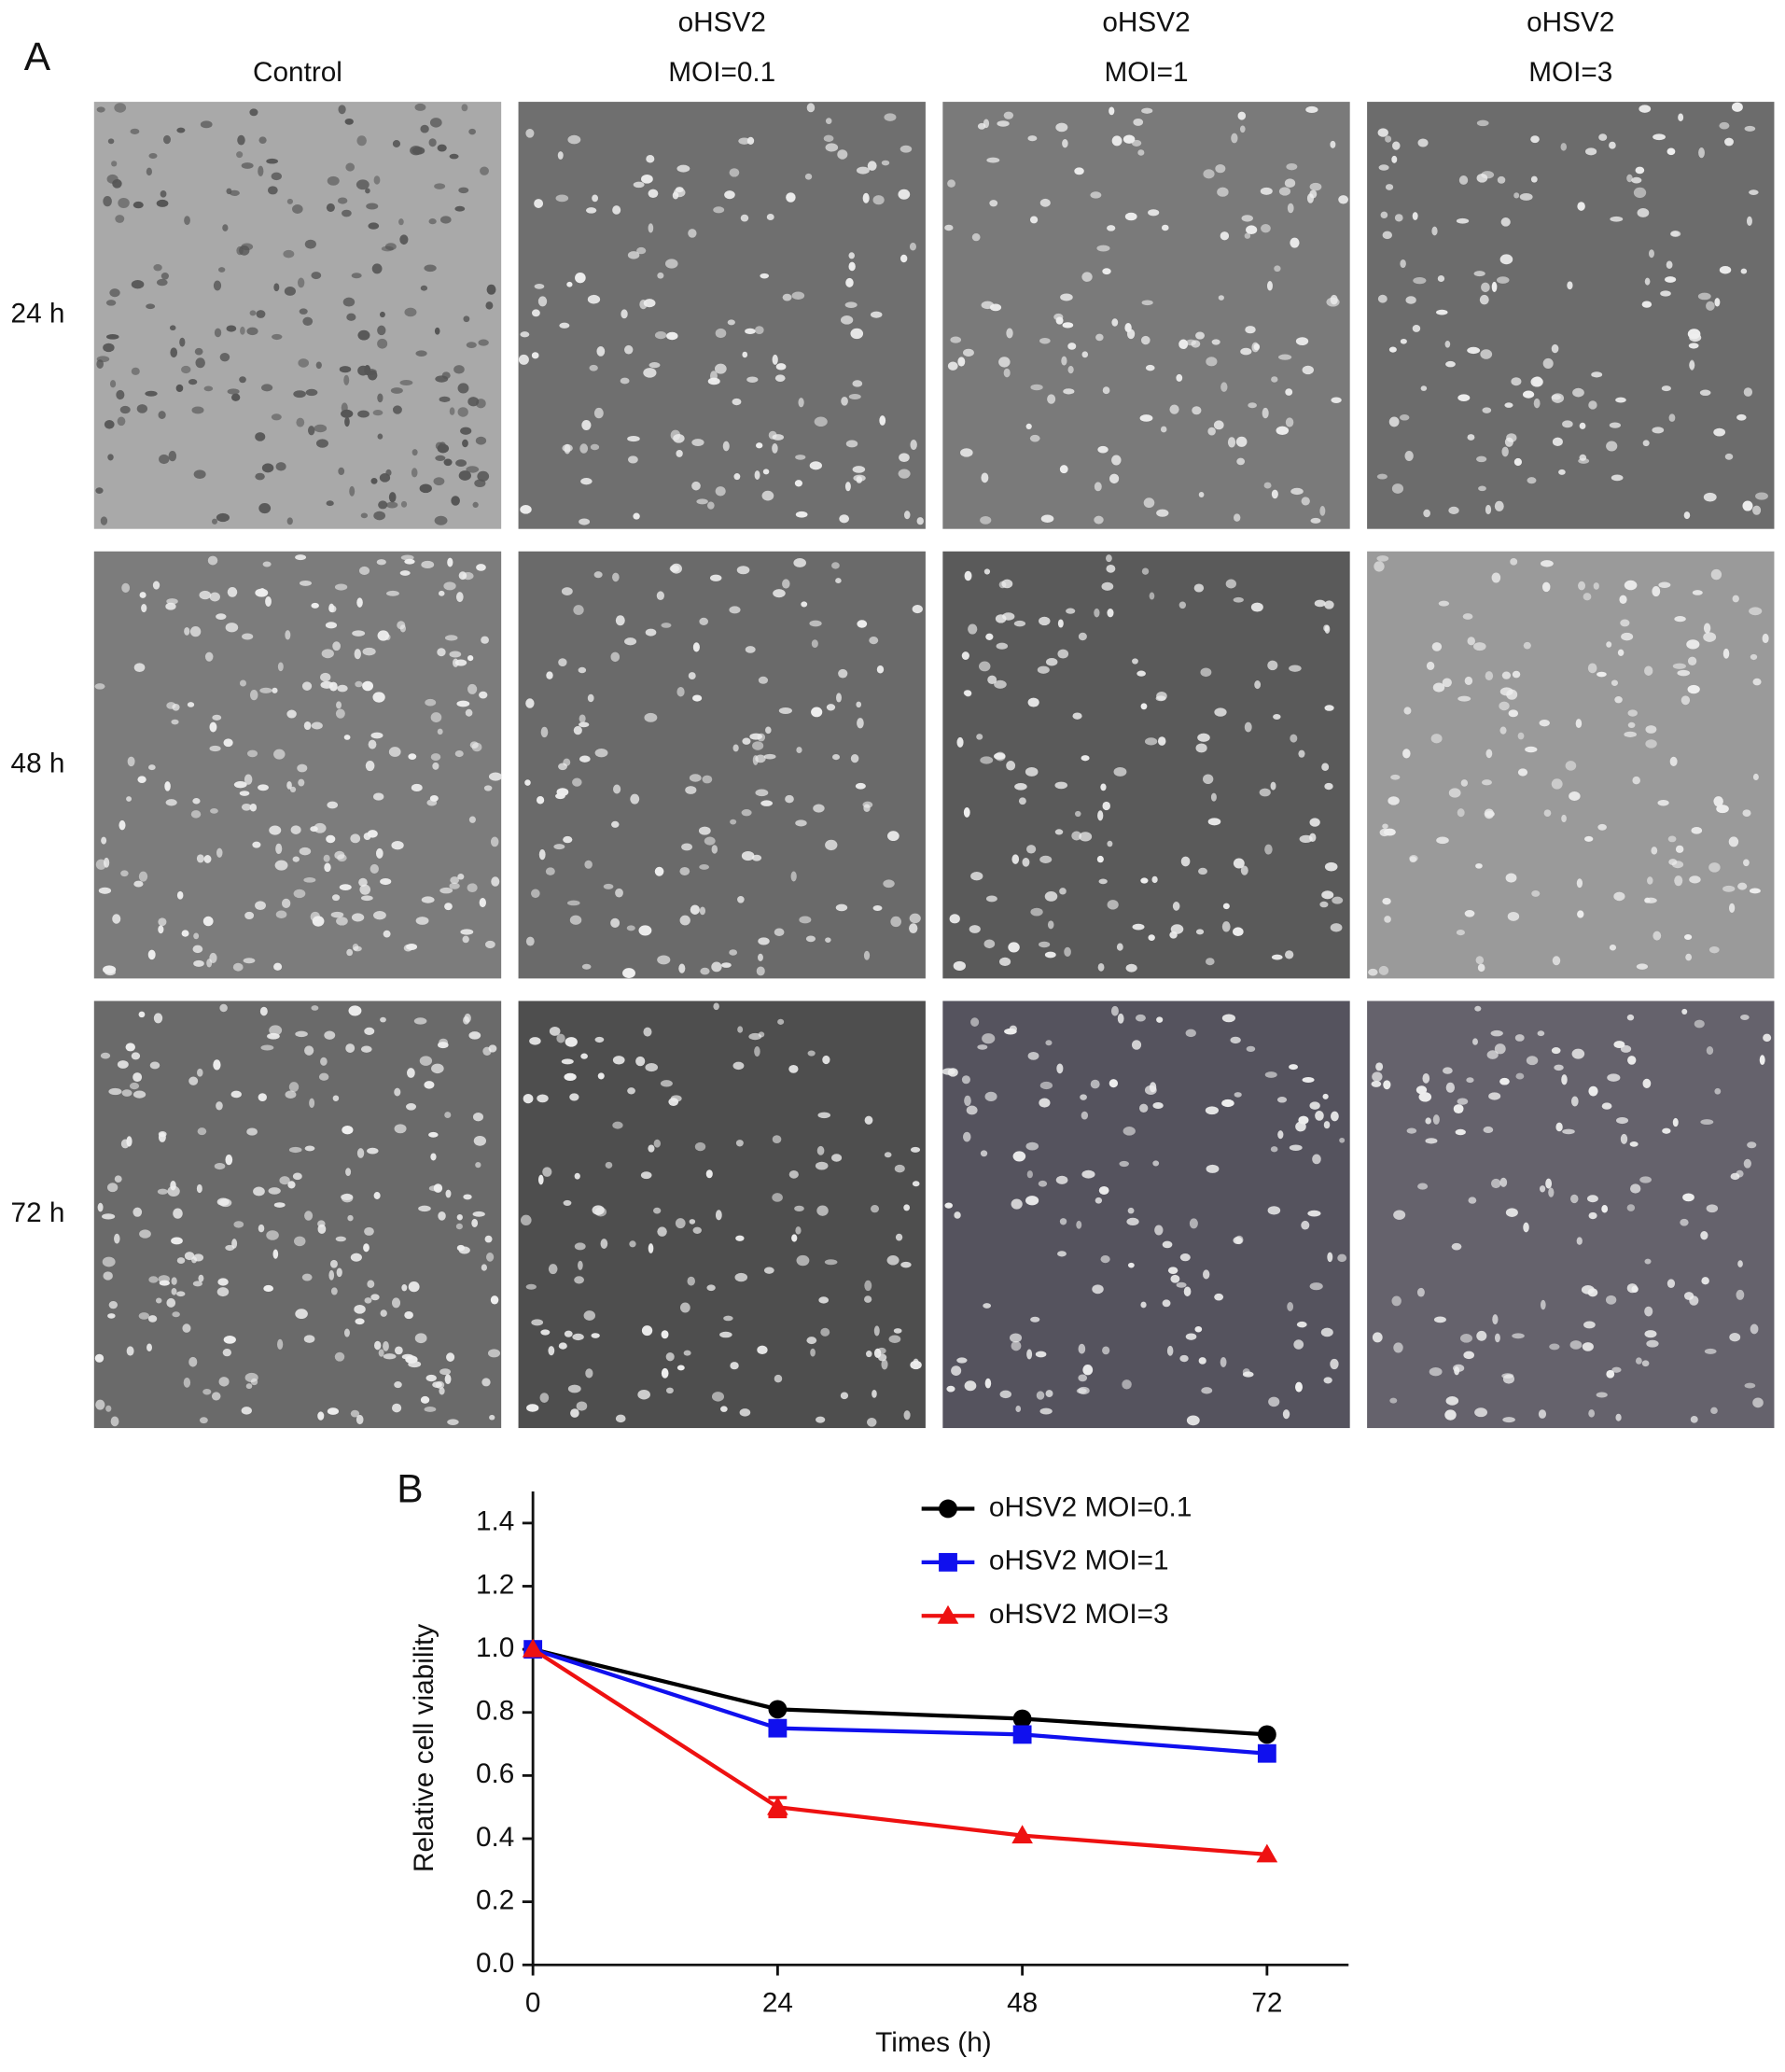 This screenshot has width=1785, height=2072. I want to click on marker, so click(778, 1709).